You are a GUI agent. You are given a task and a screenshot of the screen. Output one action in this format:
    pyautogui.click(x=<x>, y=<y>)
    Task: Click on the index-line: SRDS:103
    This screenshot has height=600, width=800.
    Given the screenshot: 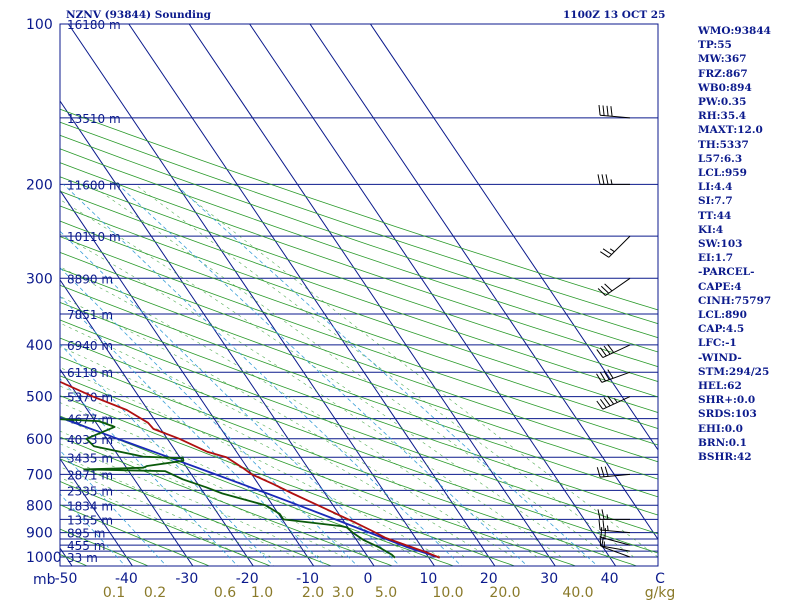 What is the action you would take?
    pyautogui.click(x=727, y=414)
    